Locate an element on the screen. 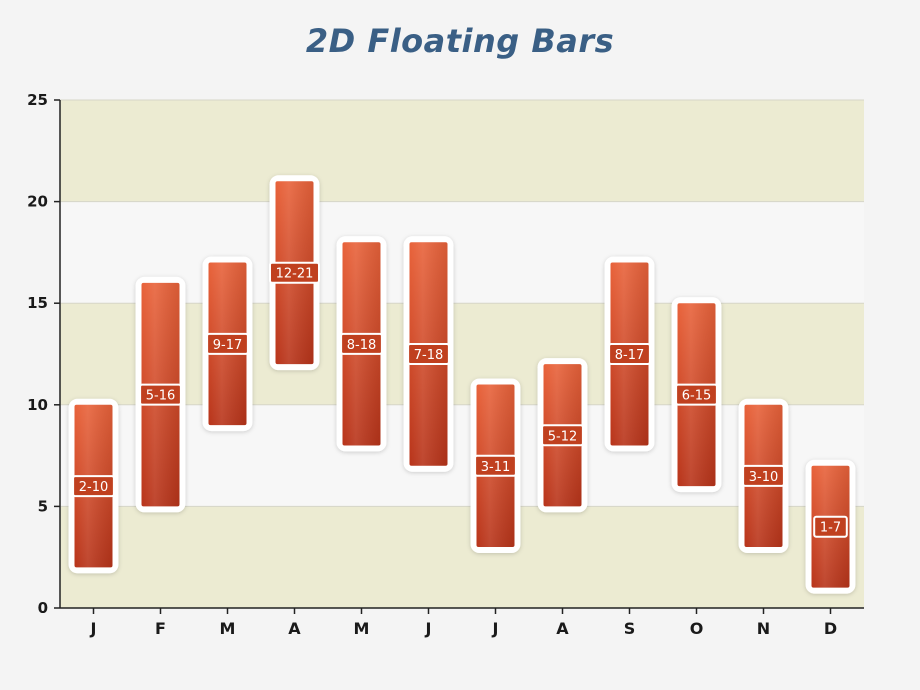  floating-bar: 1-7 is located at coordinates (830, 526).